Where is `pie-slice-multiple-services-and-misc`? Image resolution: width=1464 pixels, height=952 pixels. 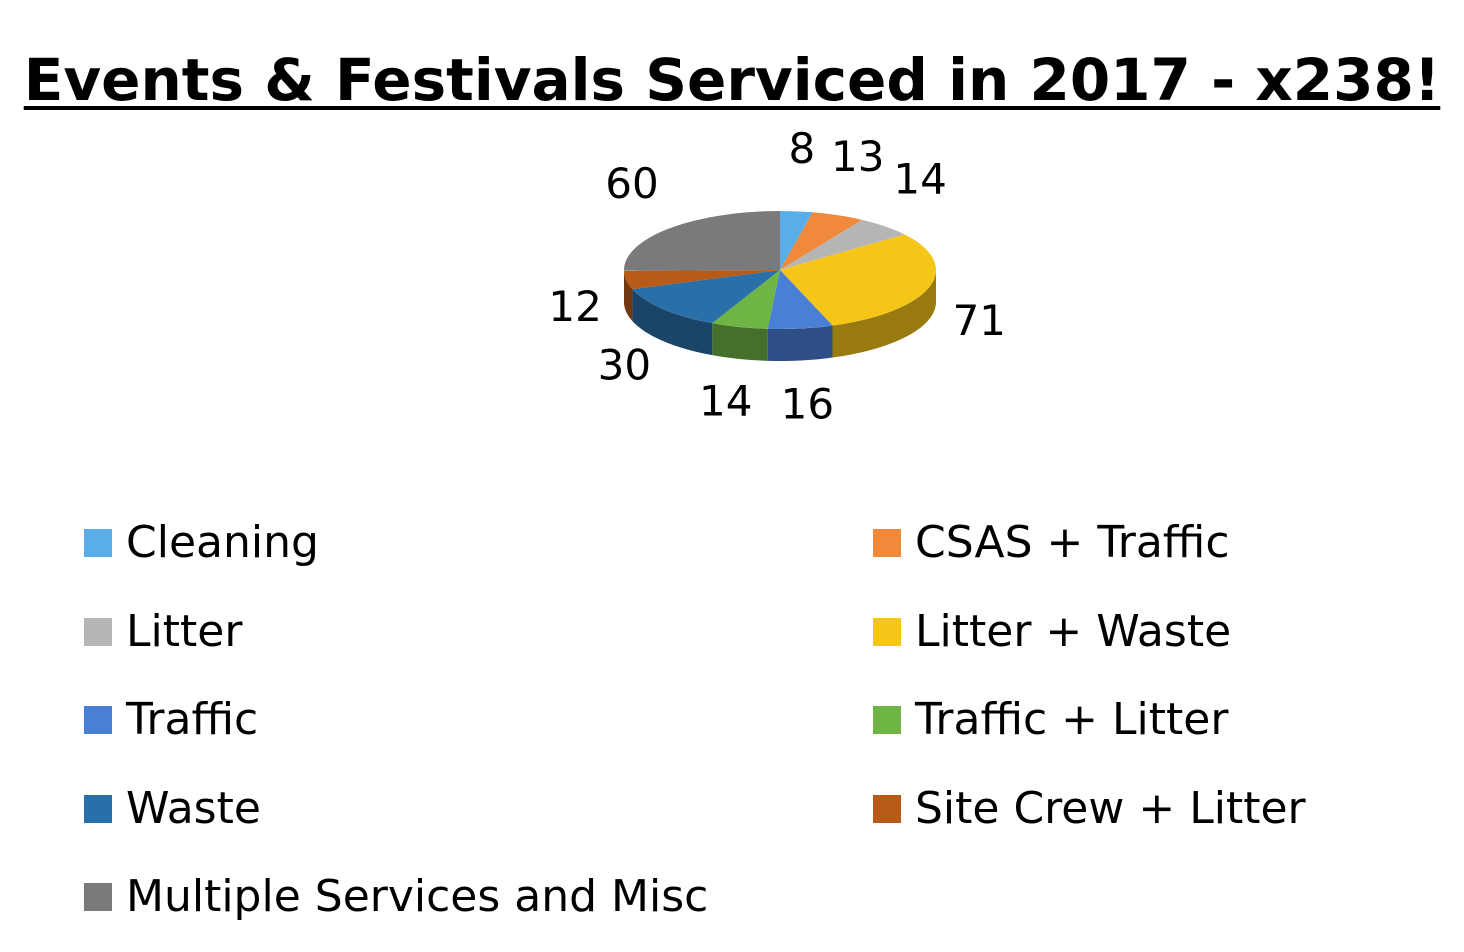 pie-slice-multiple-services-and-misc is located at coordinates (701, 241).